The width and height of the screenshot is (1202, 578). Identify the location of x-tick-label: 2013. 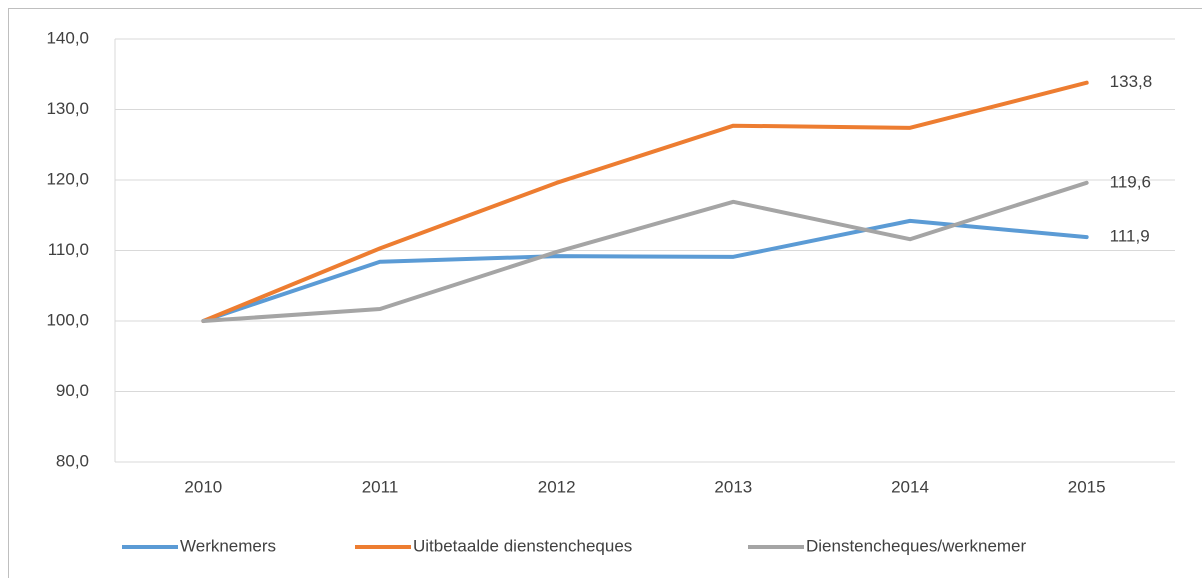
(733, 486).